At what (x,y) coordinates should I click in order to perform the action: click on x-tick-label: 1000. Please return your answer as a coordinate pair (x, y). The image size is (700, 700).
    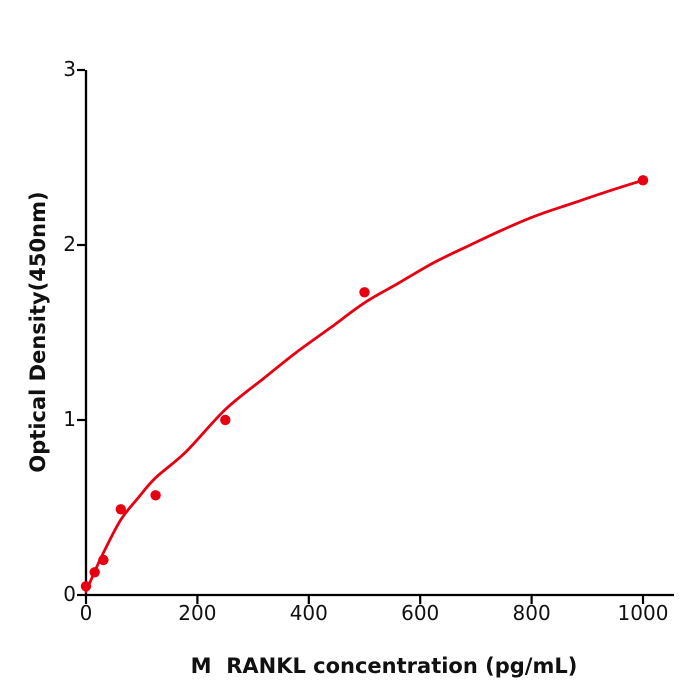
    Looking at the image, I should click on (643, 613).